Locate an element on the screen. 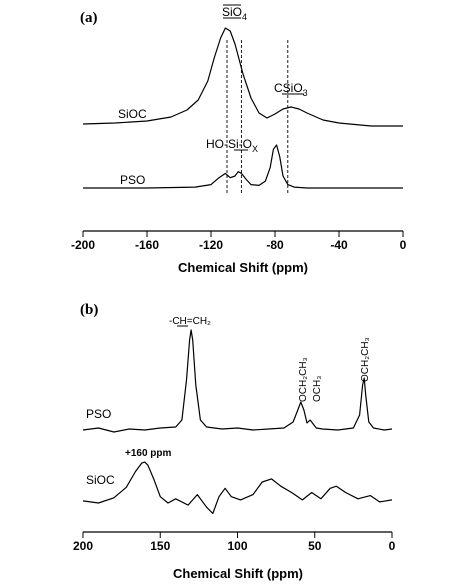 Image resolution: width=474 pixels, height=588 pixels. panel-a-tick-label-5: 0 is located at coordinates (403, 245).